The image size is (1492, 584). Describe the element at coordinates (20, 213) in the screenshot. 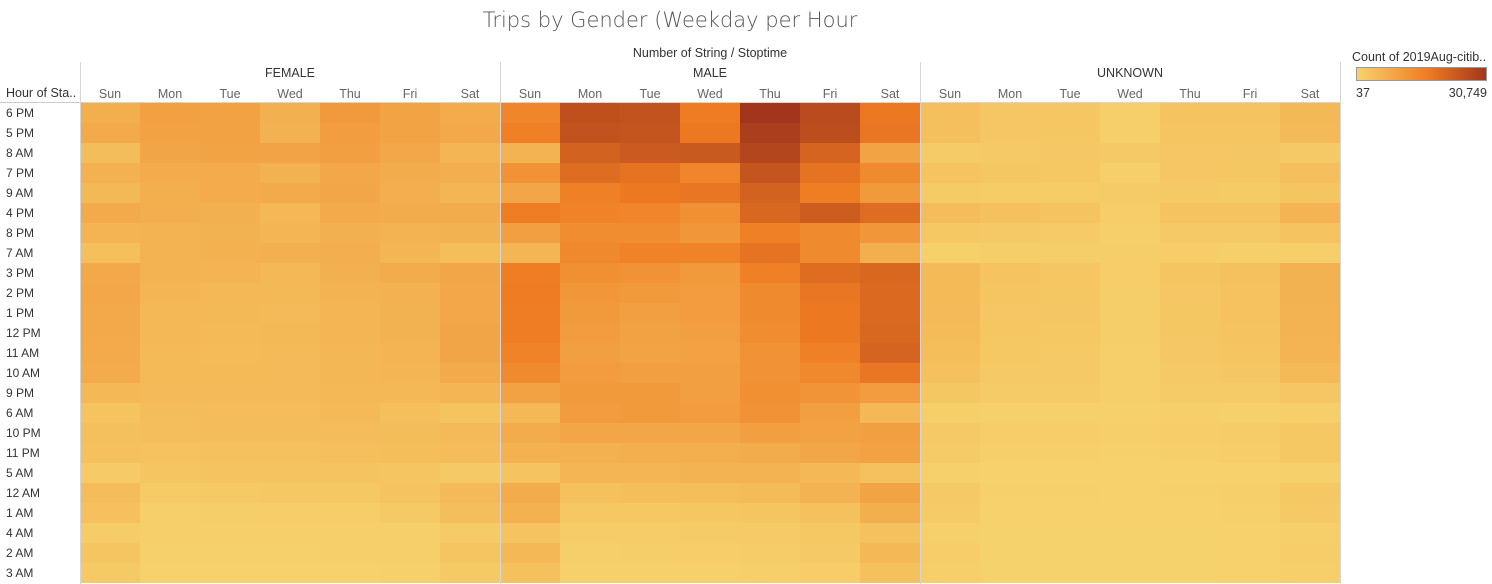

I see `hour-row-label: 4 PM` at that location.